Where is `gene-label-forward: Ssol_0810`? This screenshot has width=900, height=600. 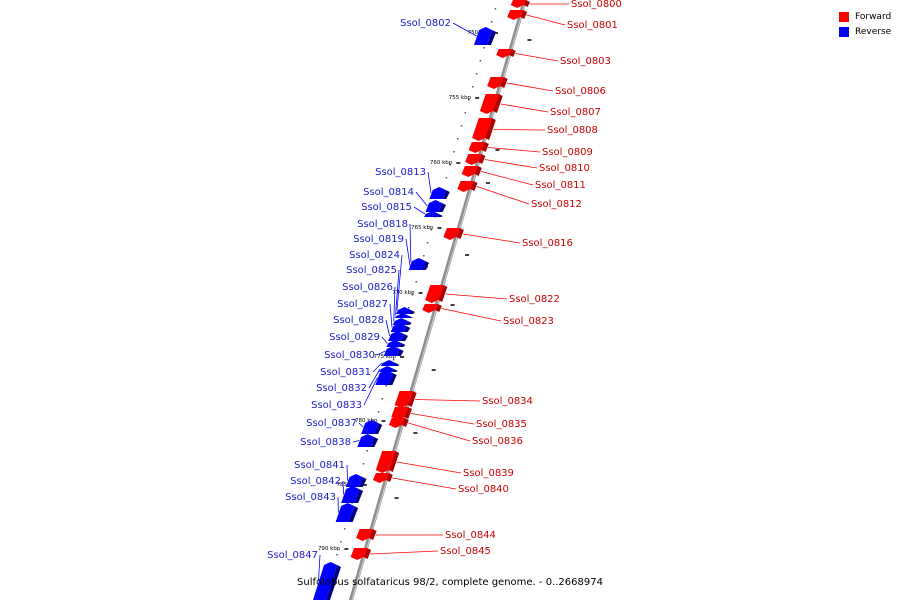
gene-label-forward: Ssol_0810 is located at coordinates (564, 168).